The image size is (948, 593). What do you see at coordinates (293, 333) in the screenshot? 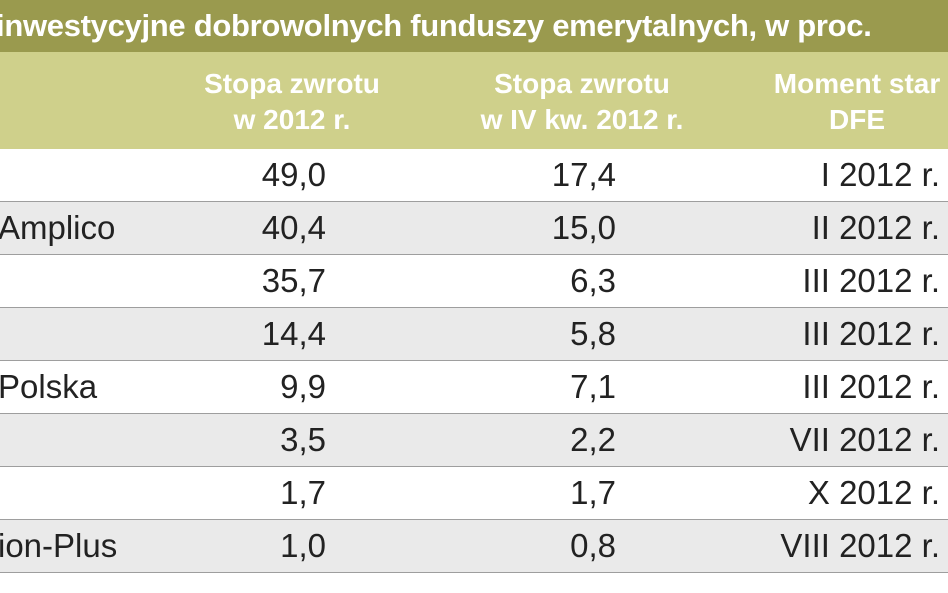
I see `return-2012: 14,4` at bounding box center [293, 333].